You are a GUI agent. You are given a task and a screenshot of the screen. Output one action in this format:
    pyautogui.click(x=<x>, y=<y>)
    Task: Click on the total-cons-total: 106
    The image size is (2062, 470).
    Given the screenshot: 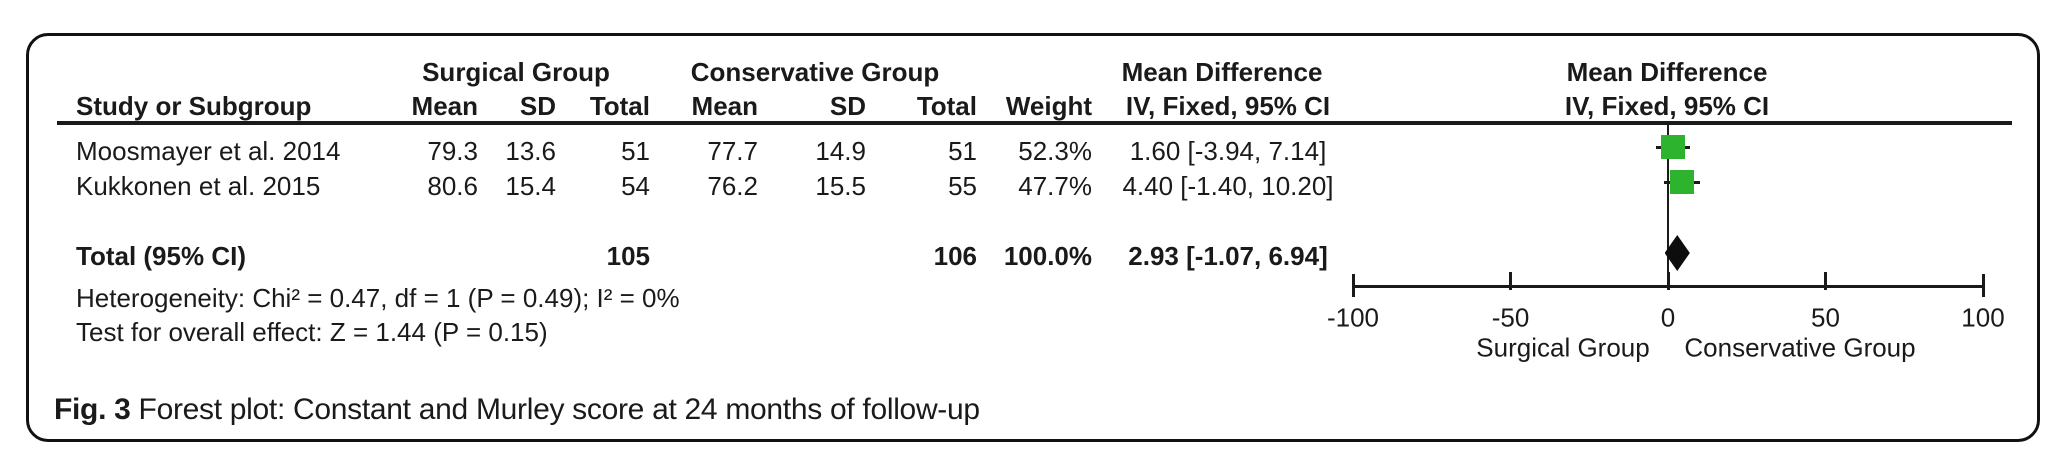 What is the action you would take?
    pyautogui.click(x=955, y=256)
    